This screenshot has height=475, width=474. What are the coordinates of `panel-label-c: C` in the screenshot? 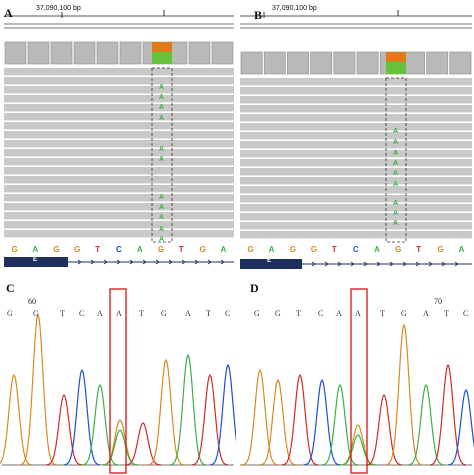 It's located at (10, 288).